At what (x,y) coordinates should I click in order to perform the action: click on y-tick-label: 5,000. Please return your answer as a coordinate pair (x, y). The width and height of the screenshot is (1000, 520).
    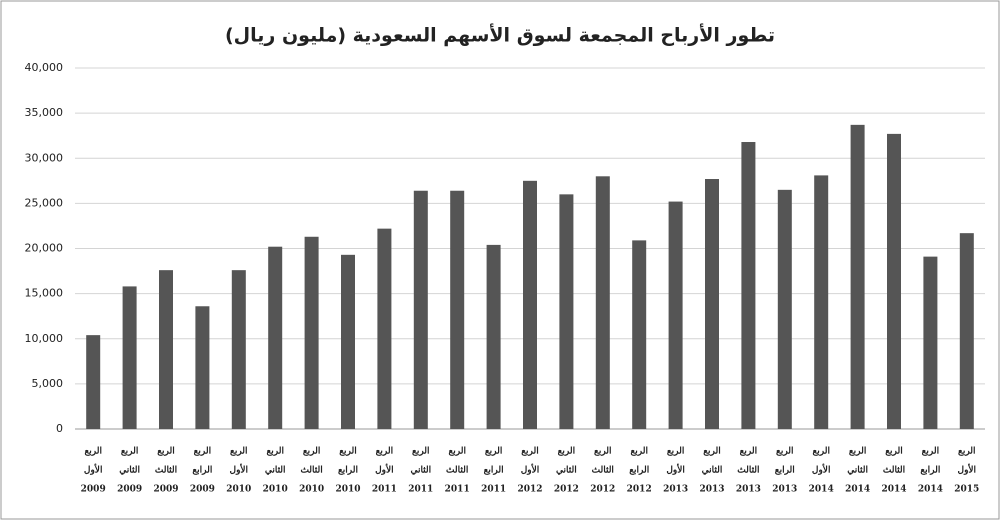
    Looking at the image, I should click on (48, 383).